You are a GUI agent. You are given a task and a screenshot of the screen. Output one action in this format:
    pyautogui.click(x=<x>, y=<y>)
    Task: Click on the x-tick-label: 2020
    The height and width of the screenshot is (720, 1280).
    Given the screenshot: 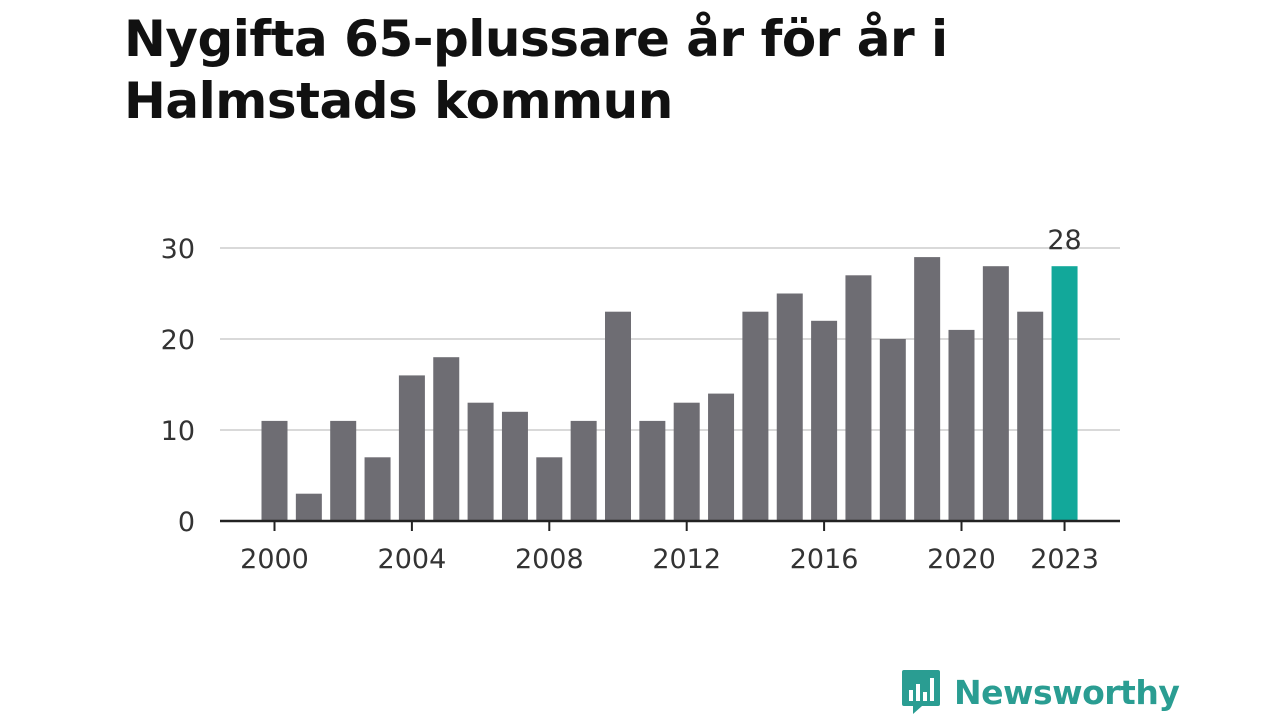 What is the action you would take?
    pyautogui.click(x=961, y=559)
    